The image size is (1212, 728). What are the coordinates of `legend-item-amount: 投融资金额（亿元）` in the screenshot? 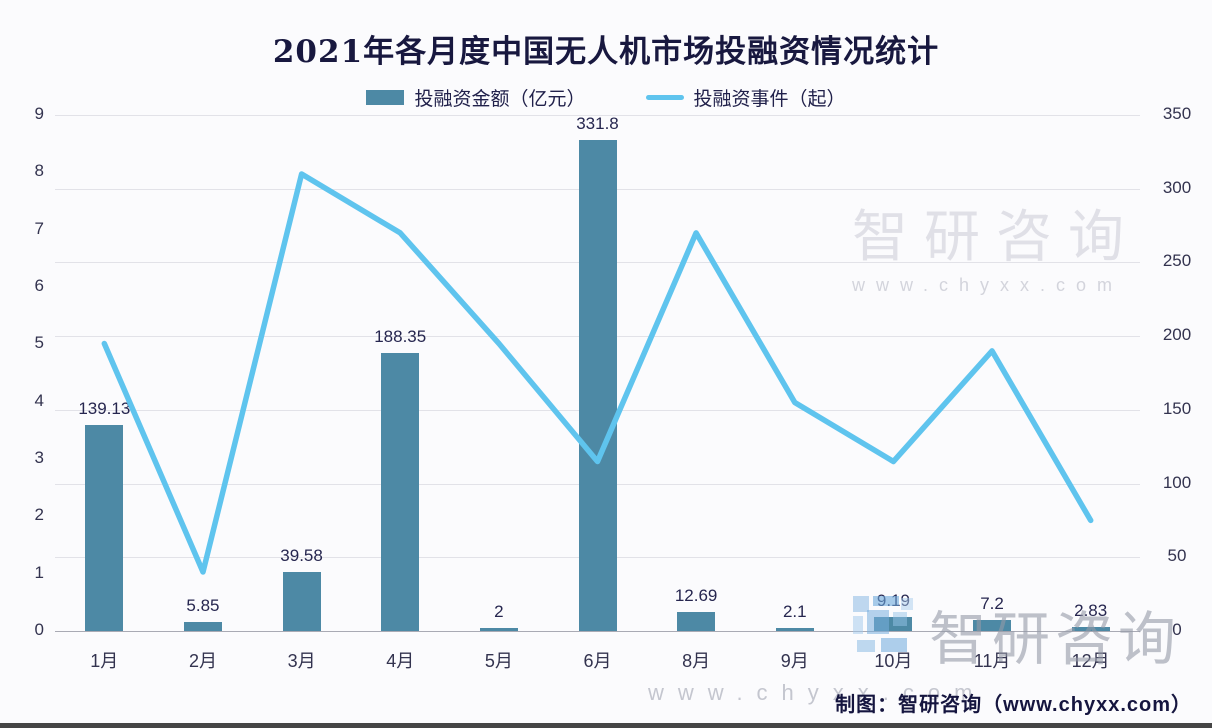 It's located at (476, 97).